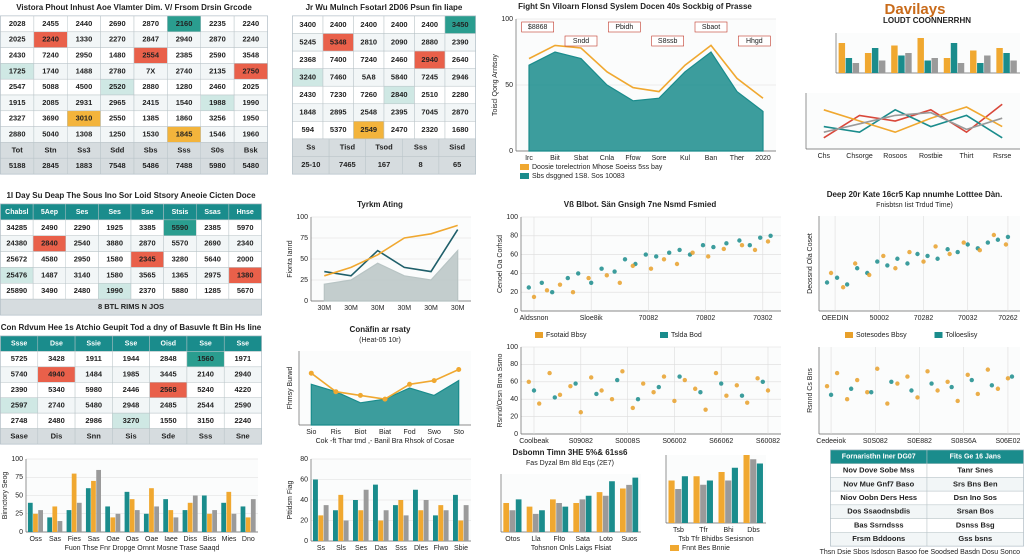 This screenshot has height=559, width=1024. I want to click on x-tick-label: Rsrse, so click(1002, 156).